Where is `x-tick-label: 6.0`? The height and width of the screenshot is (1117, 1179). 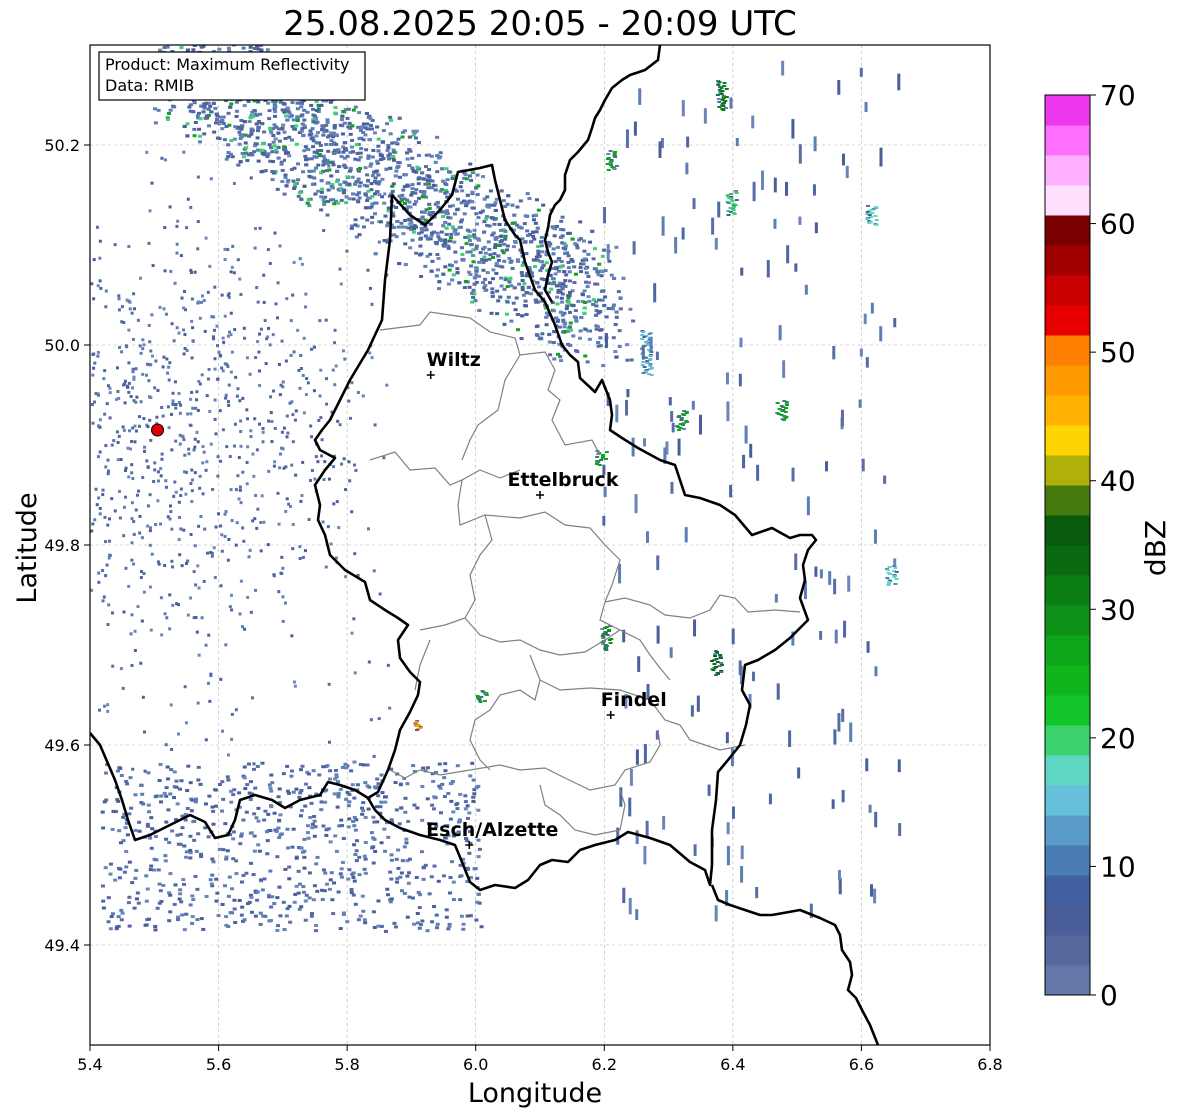 x-tick-label: 6.0 is located at coordinates (475, 1064).